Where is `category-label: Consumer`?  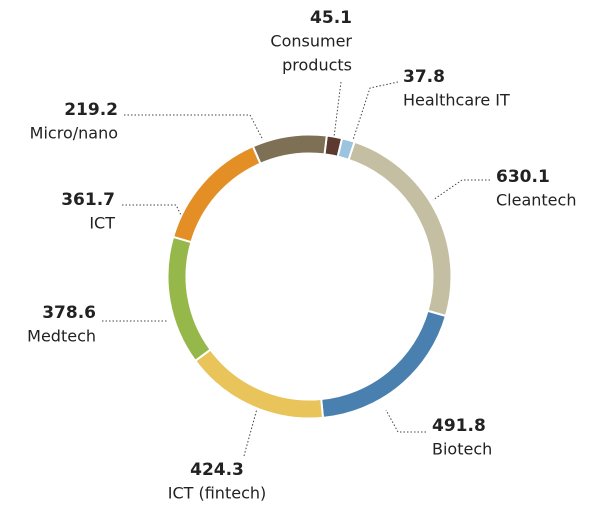 category-label: Consumer is located at coordinates (311, 41).